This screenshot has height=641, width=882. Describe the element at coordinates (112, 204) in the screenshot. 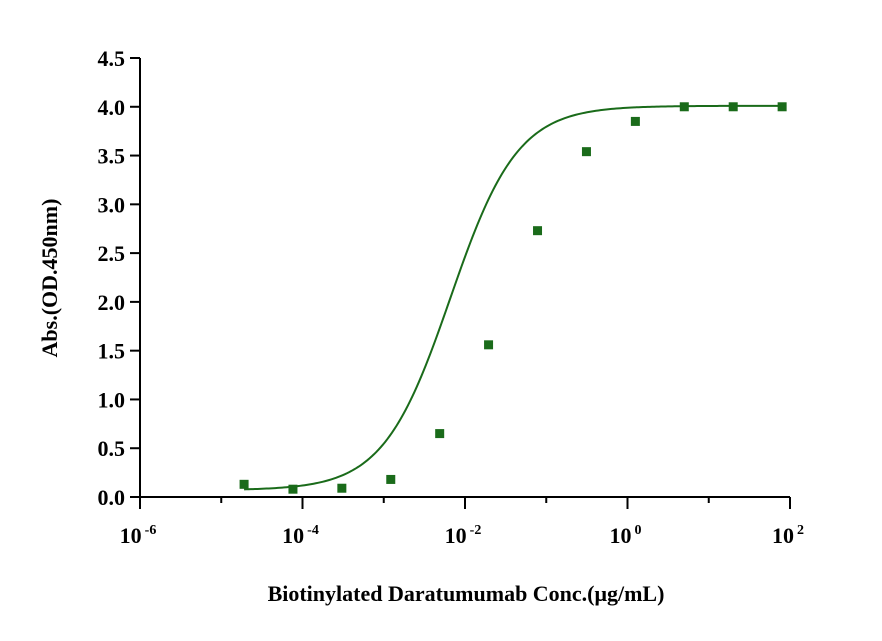

I see `y-tick-label: 3.0` at that location.